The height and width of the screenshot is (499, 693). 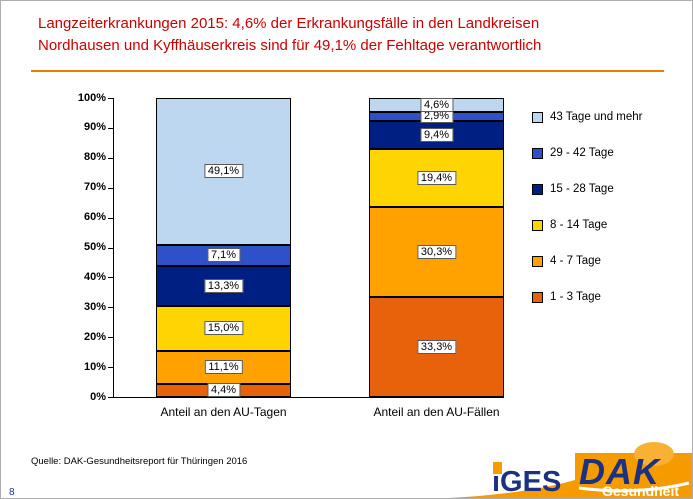 I want to click on y-axis-tick-label: 40%, so click(x=94, y=276).